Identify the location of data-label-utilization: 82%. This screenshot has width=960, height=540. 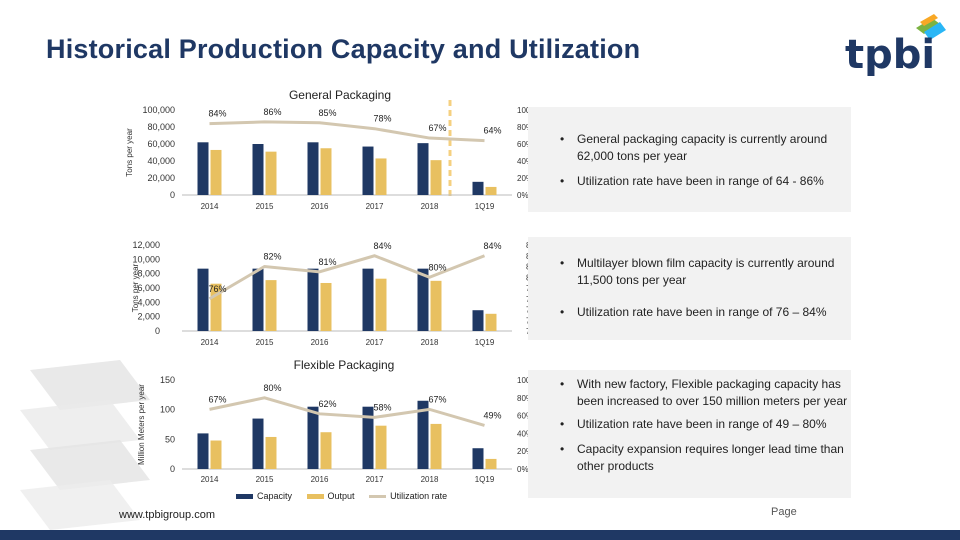
(272, 257).